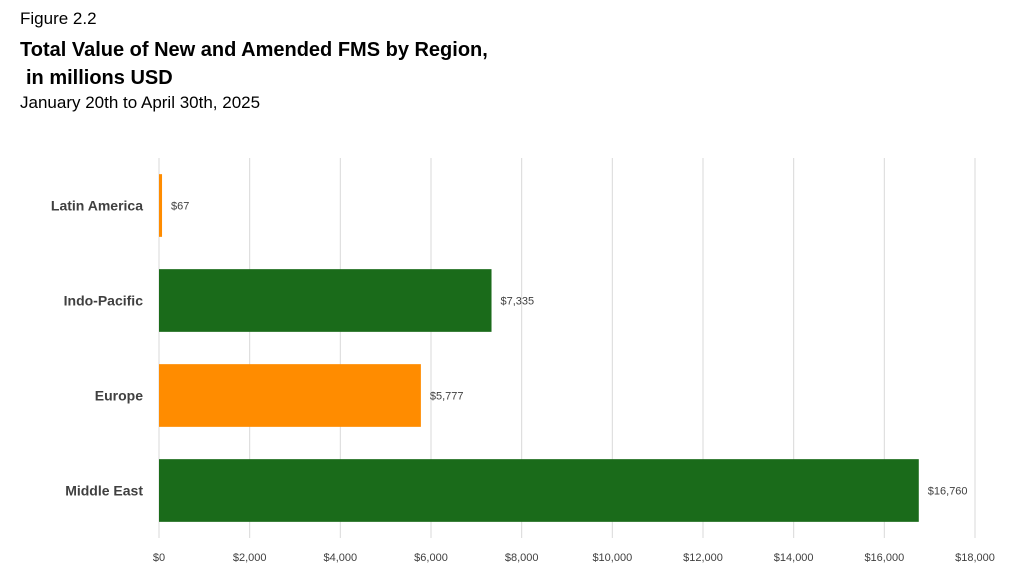  Describe the element at coordinates (159, 558) in the screenshot. I see `x-tick-label: $0` at that location.